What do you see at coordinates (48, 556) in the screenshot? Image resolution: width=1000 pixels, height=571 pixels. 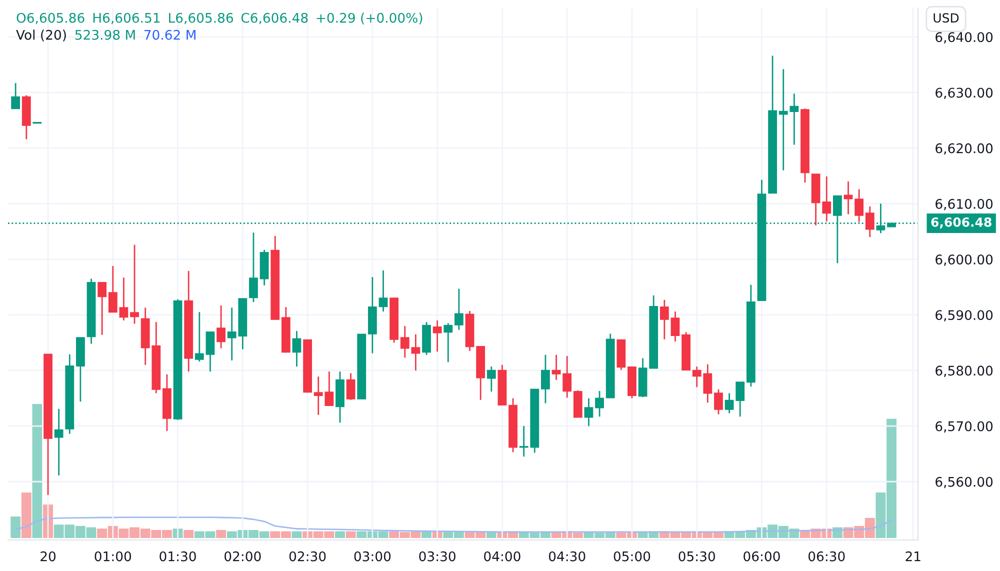 I see `x-tick-label: 20` at bounding box center [48, 556].